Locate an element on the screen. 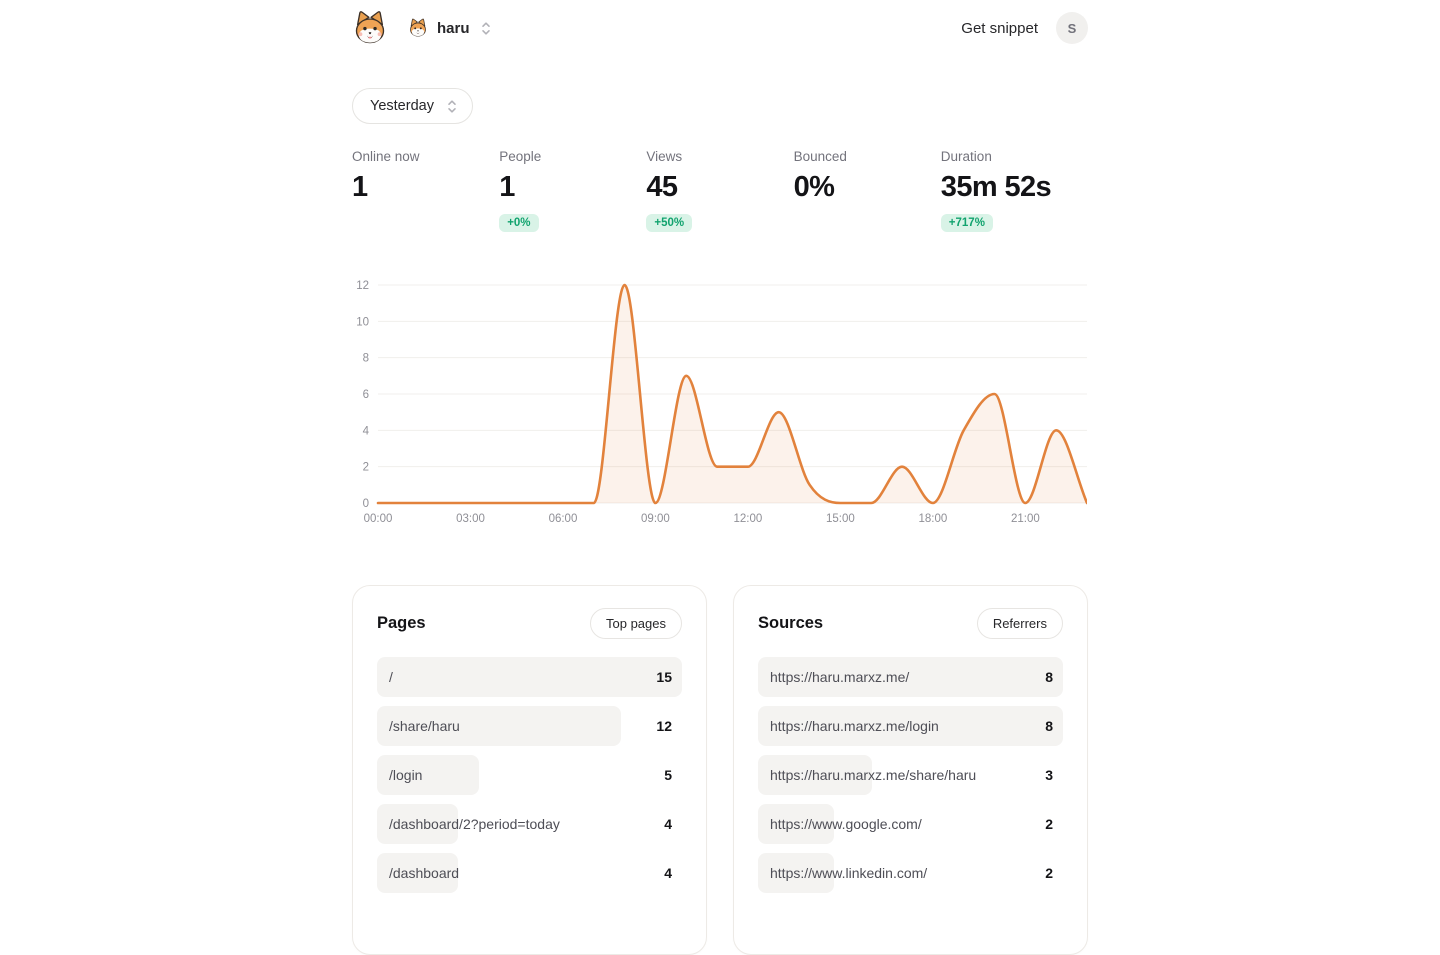 This screenshot has height=955, width=1440. source-row: https://haru.marxz.me/8 is located at coordinates (910, 677).